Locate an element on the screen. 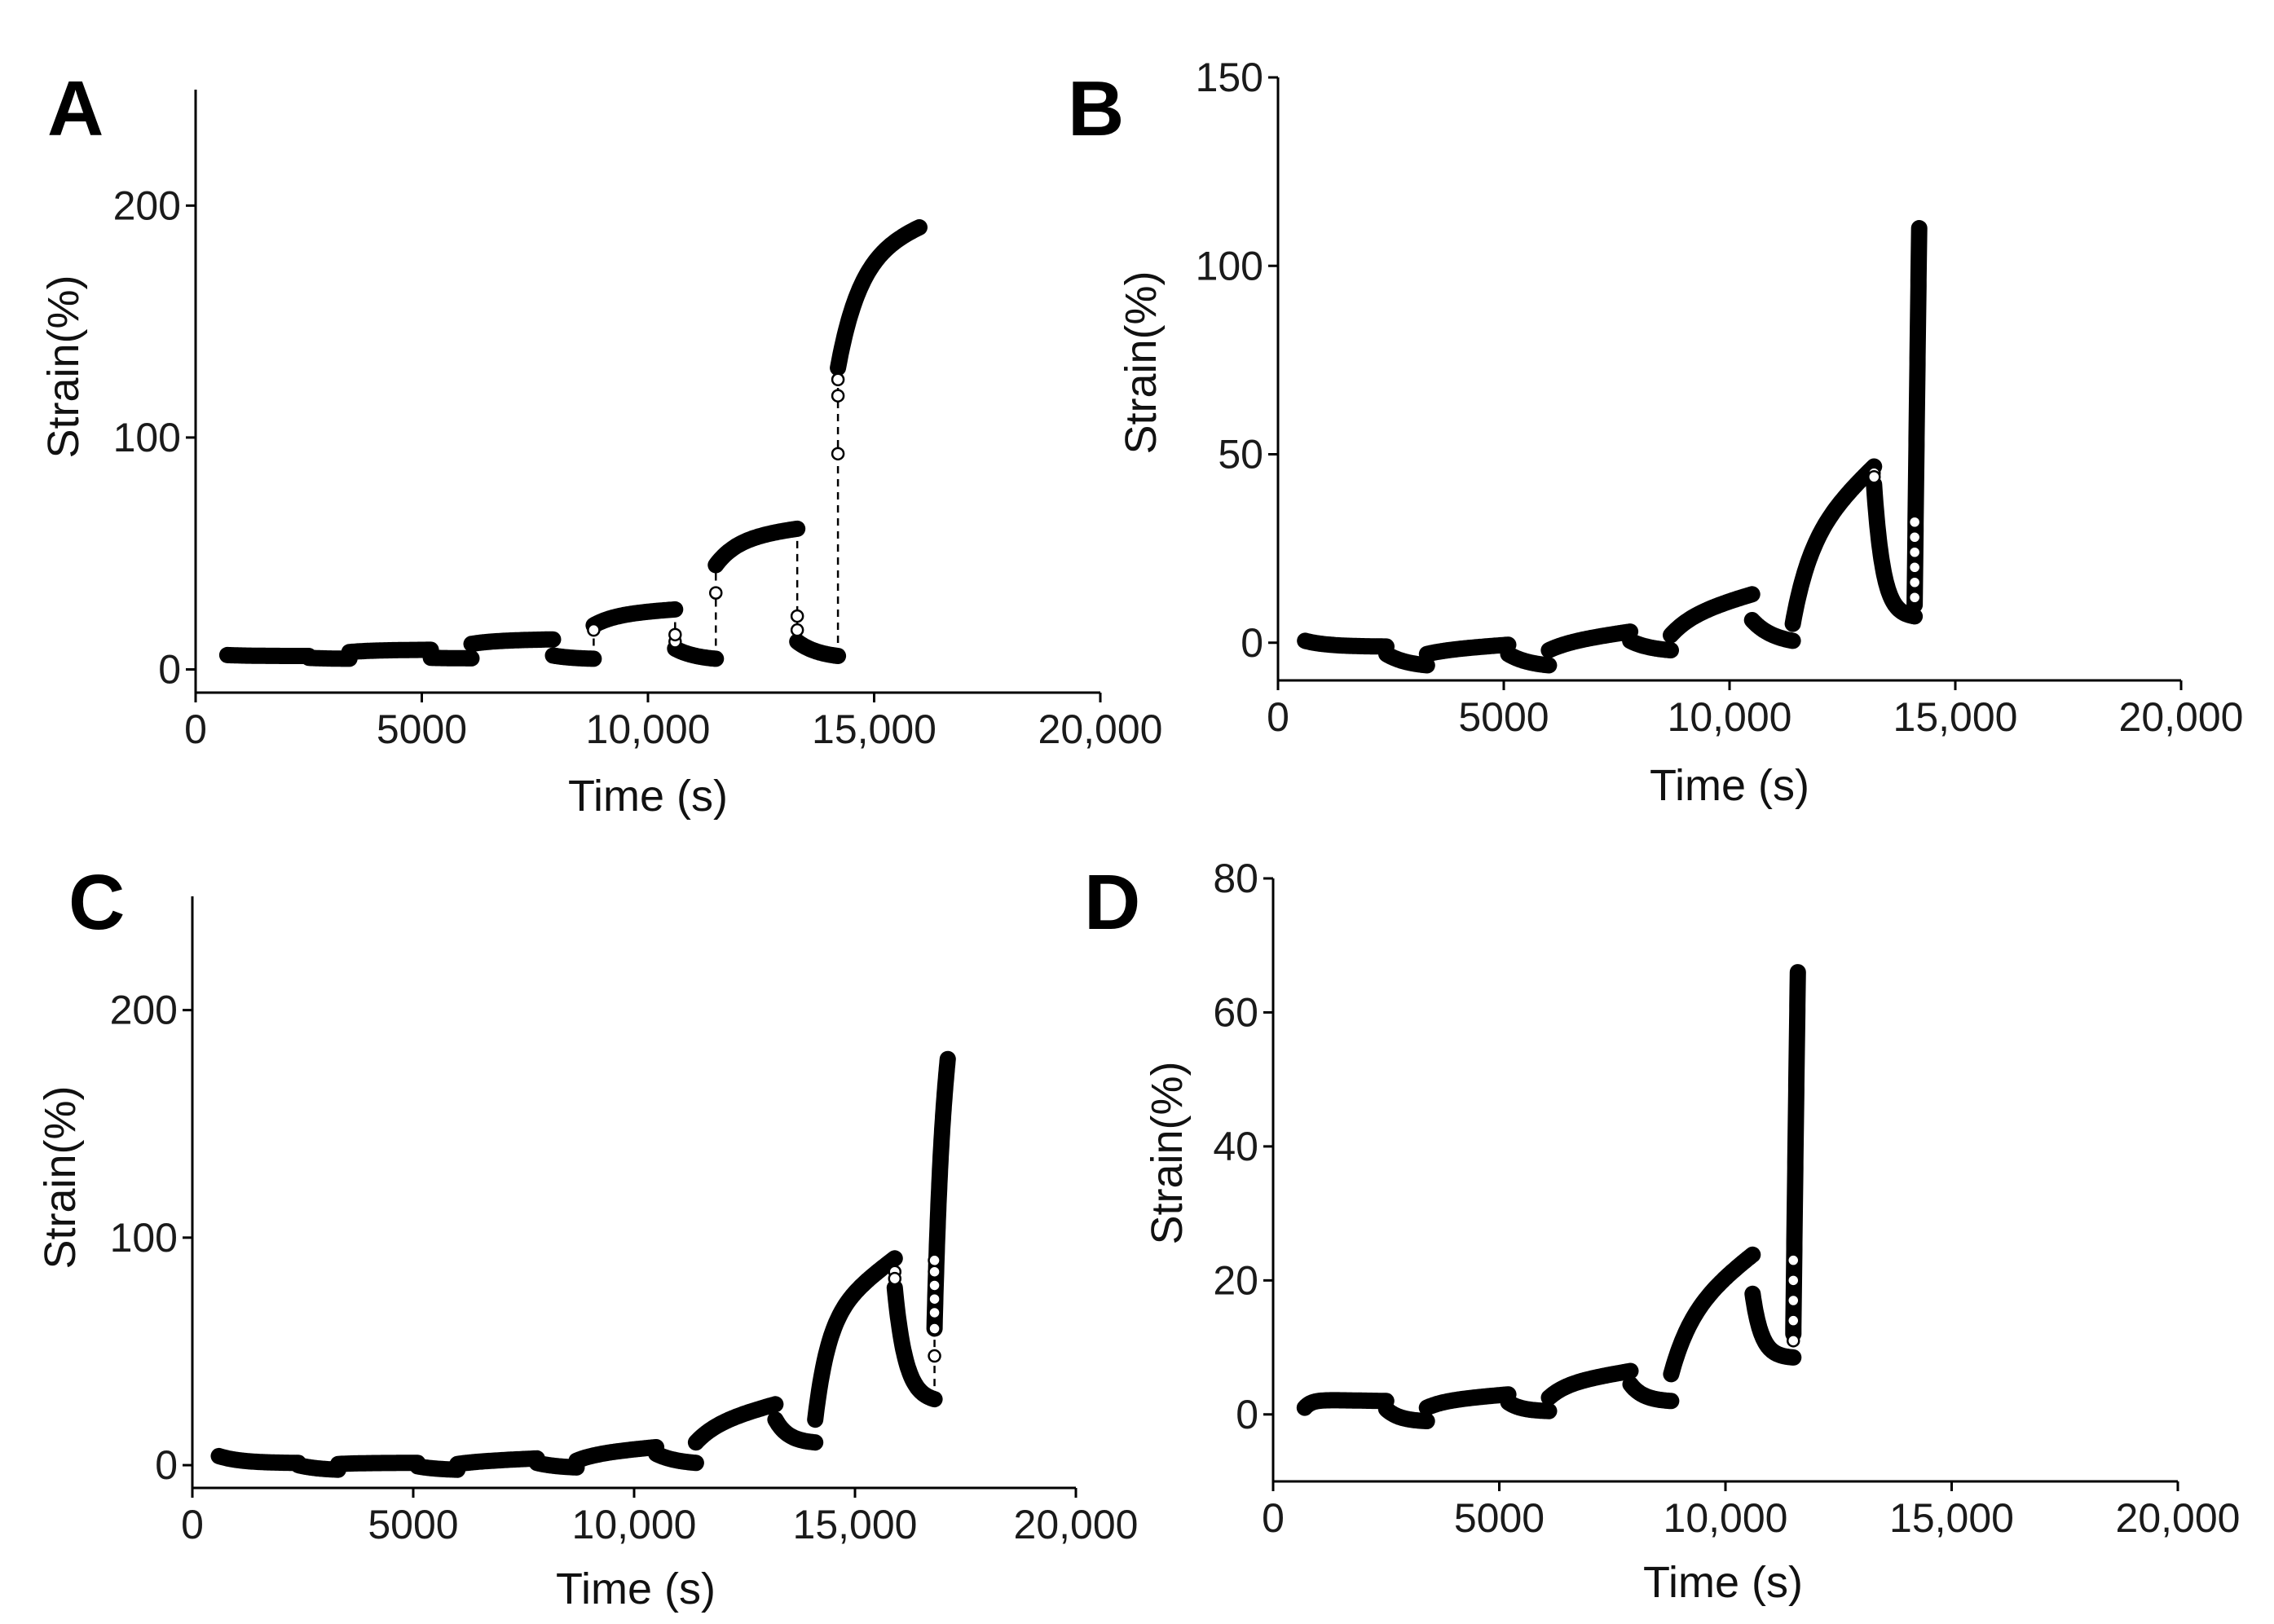 This screenshot has width=2274, height=1624. panel-a-label: A is located at coordinates (75, 108).